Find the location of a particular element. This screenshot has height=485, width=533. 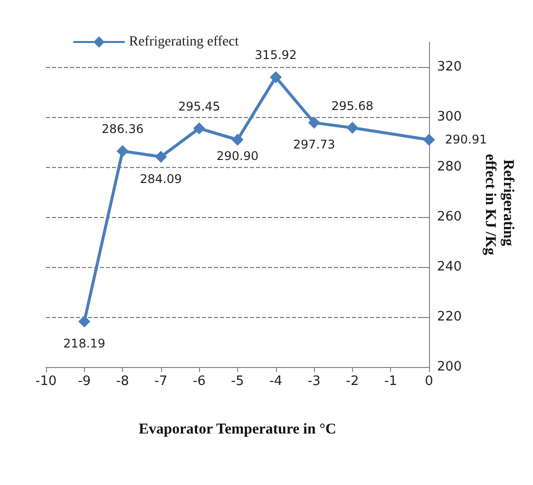

data-label: 284.09 is located at coordinates (161, 179).